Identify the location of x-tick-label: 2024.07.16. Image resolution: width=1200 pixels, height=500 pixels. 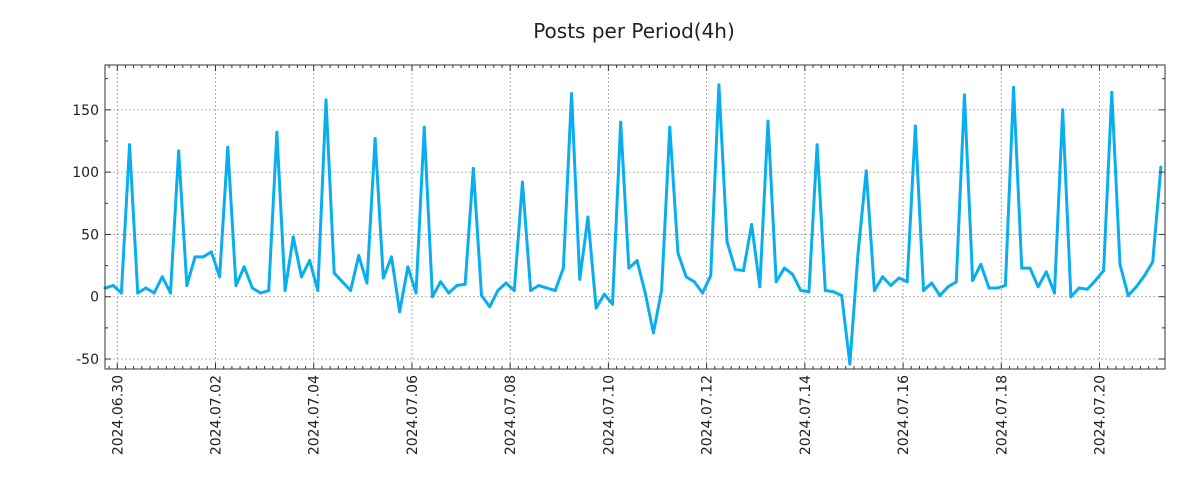
(904, 415).